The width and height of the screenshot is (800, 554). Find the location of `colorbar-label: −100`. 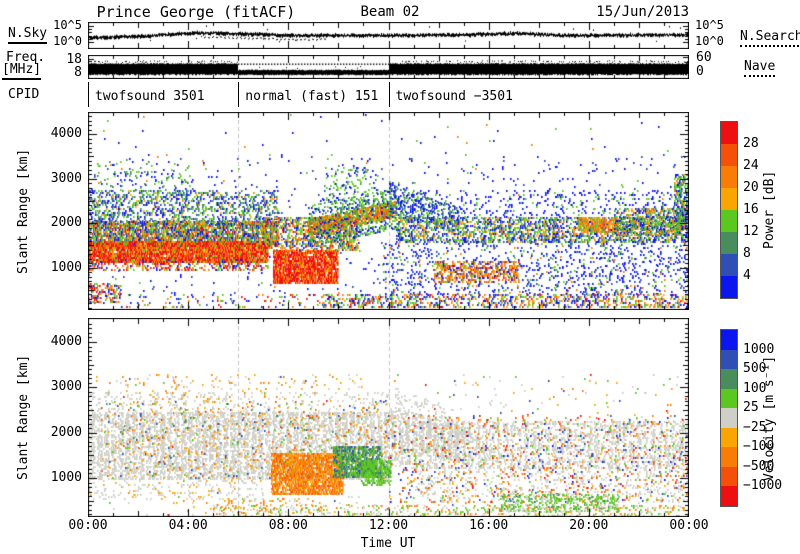

colorbar-label: −100 is located at coordinates (759, 446).